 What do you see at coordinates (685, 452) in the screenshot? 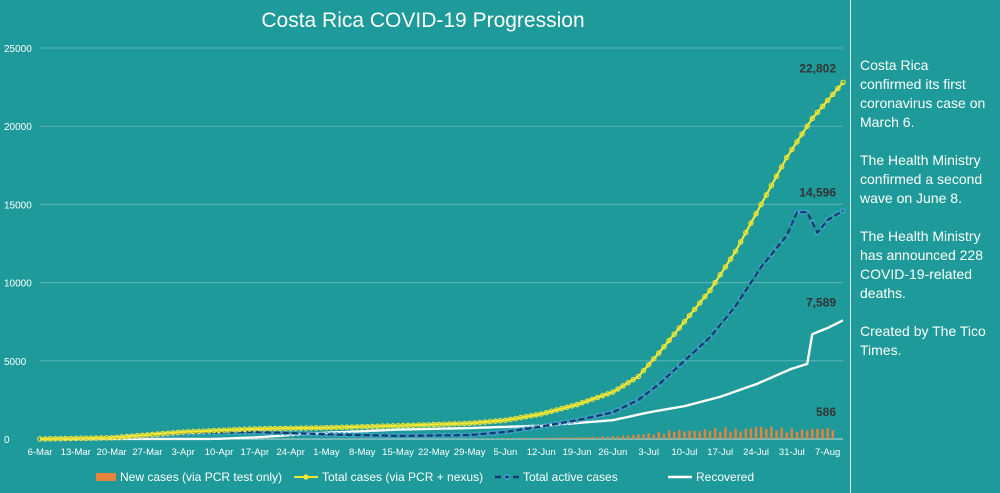
I see `x-tick-label: 10-Jul` at bounding box center [685, 452].